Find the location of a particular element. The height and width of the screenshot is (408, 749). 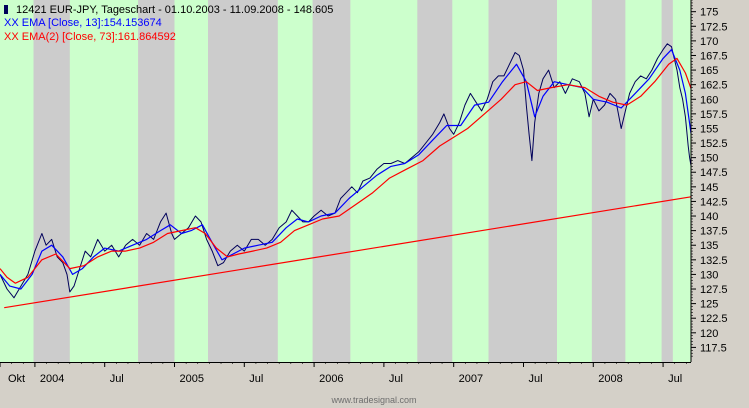

x-axis: Okt 2004 Jul 2005 Jul 2006 Jul 2007 Jul 2008 Jul is located at coordinates (343, 373).